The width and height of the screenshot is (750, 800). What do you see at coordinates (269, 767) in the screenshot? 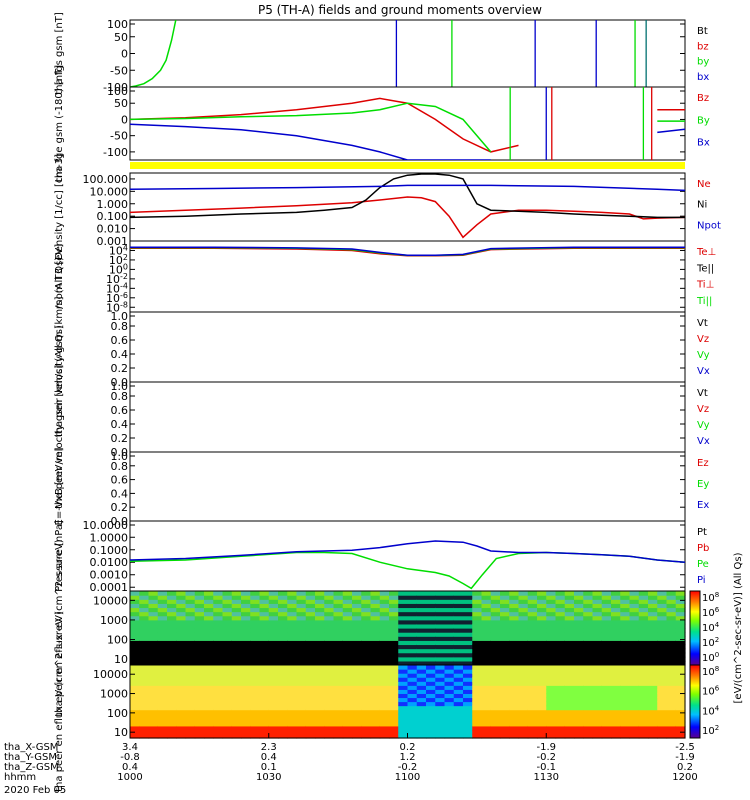
I see `x-row-value: 0.1` at bounding box center [269, 767].